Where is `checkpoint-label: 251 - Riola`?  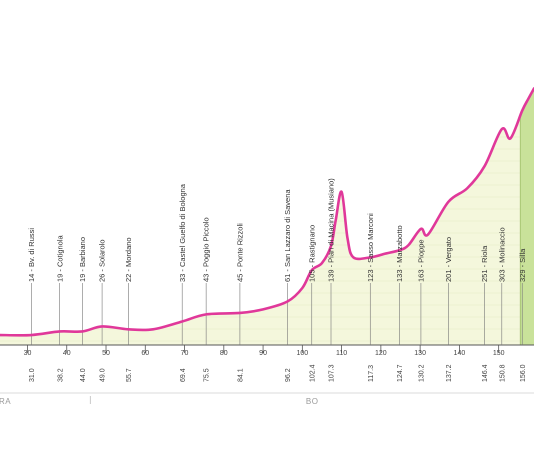
checkpoint-label: 251 - Riola is located at coordinates (484, 263).